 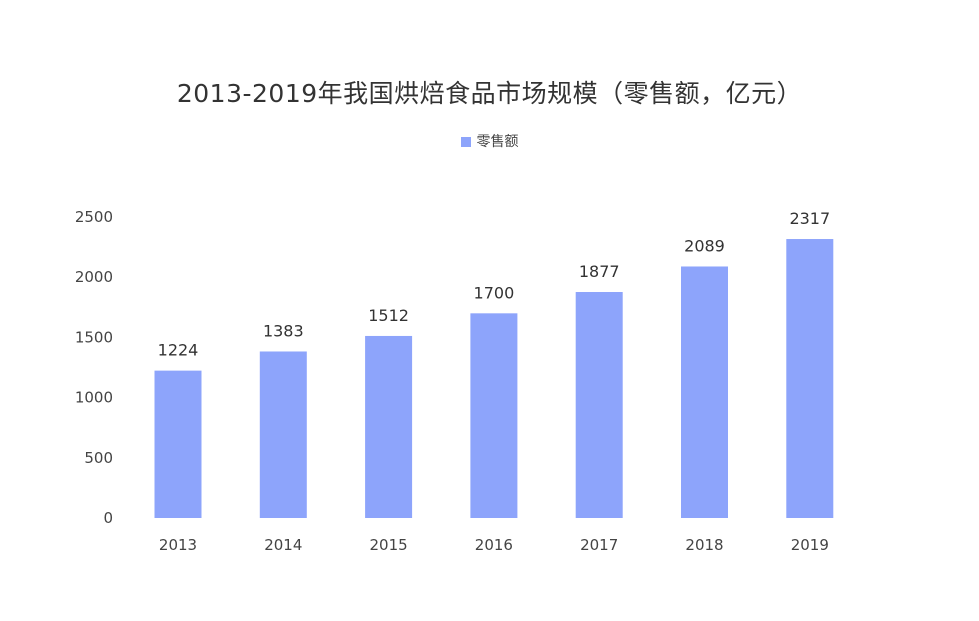 I want to click on y-tick-label: 0, so click(x=108, y=518).